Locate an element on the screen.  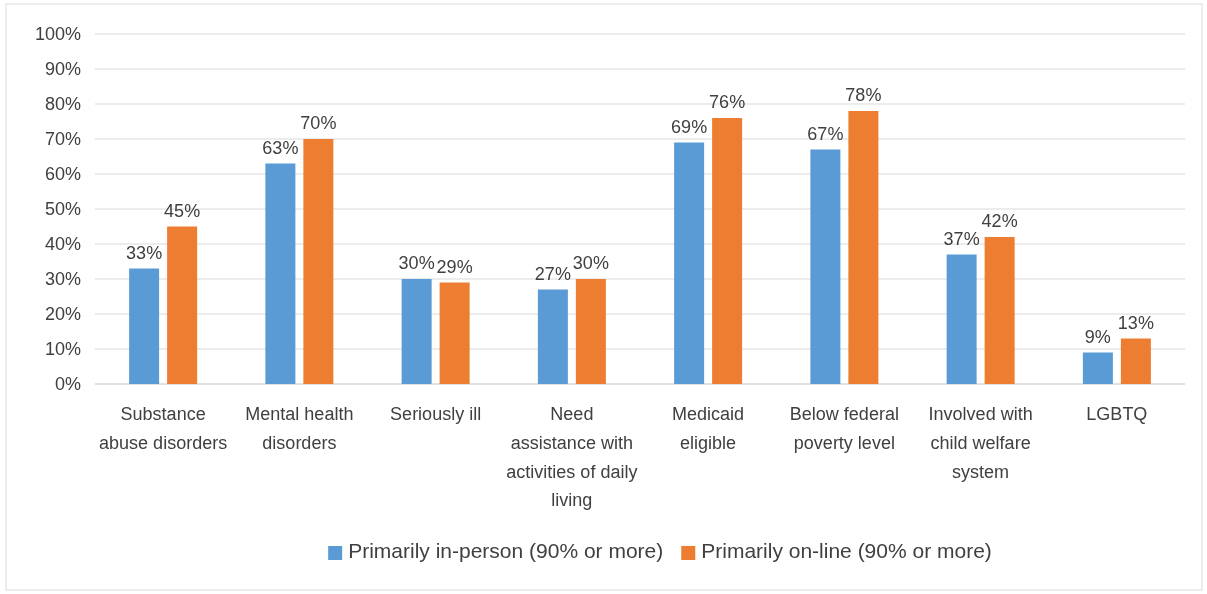
y-tick-label: 0% is located at coordinates (67, 384).